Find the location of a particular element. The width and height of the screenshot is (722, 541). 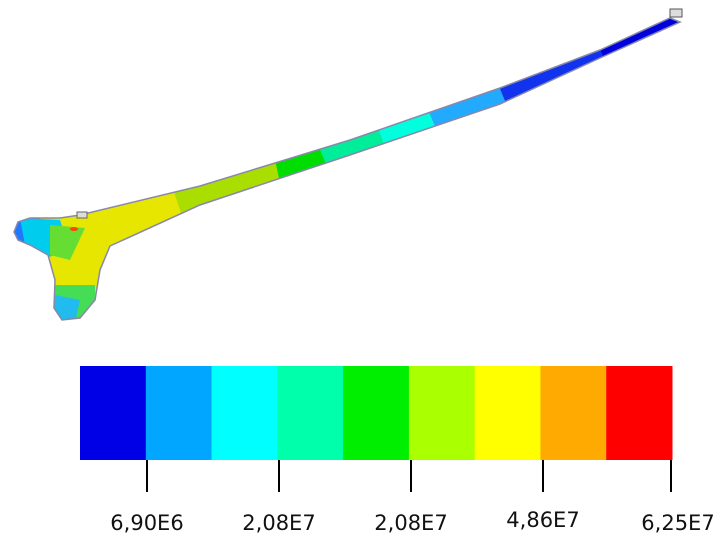

part-hotspot-orange is located at coordinates (112, 275).